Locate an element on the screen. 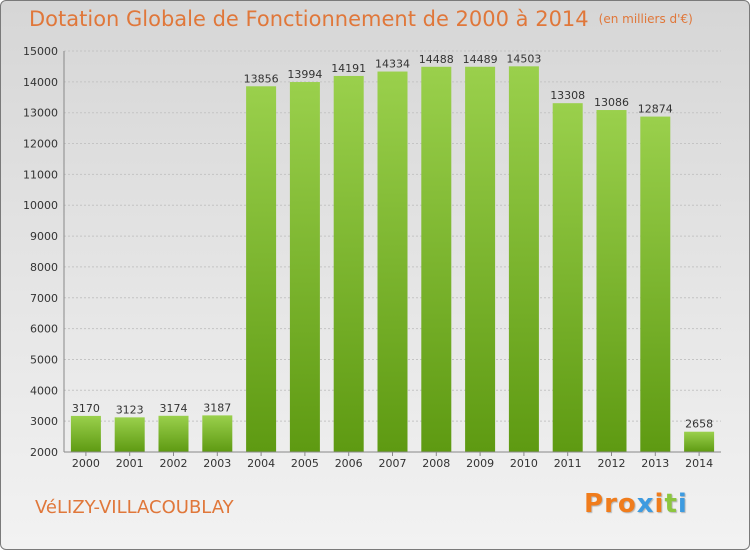 The width and height of the screenshot is (750, 550). x-tick-label: 2001 is located at coordinates (130, 463).